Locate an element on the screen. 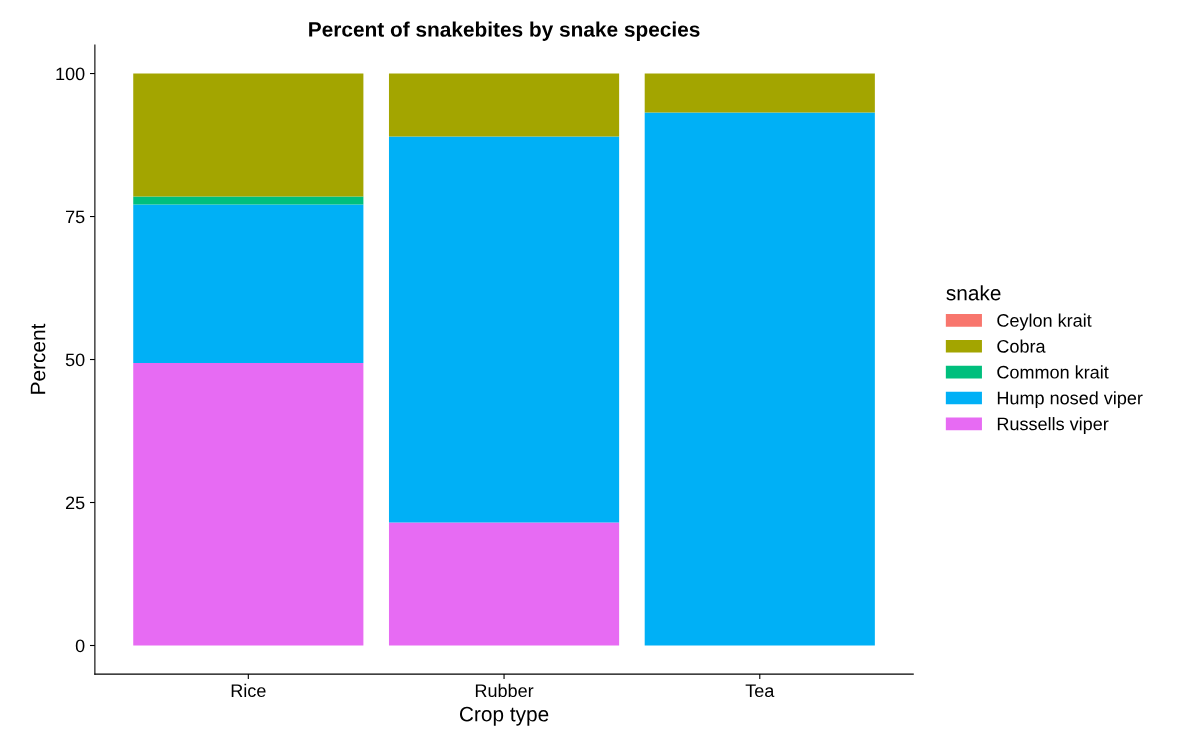  legend-label: Russells viper is located at coordinates (1053, 425).